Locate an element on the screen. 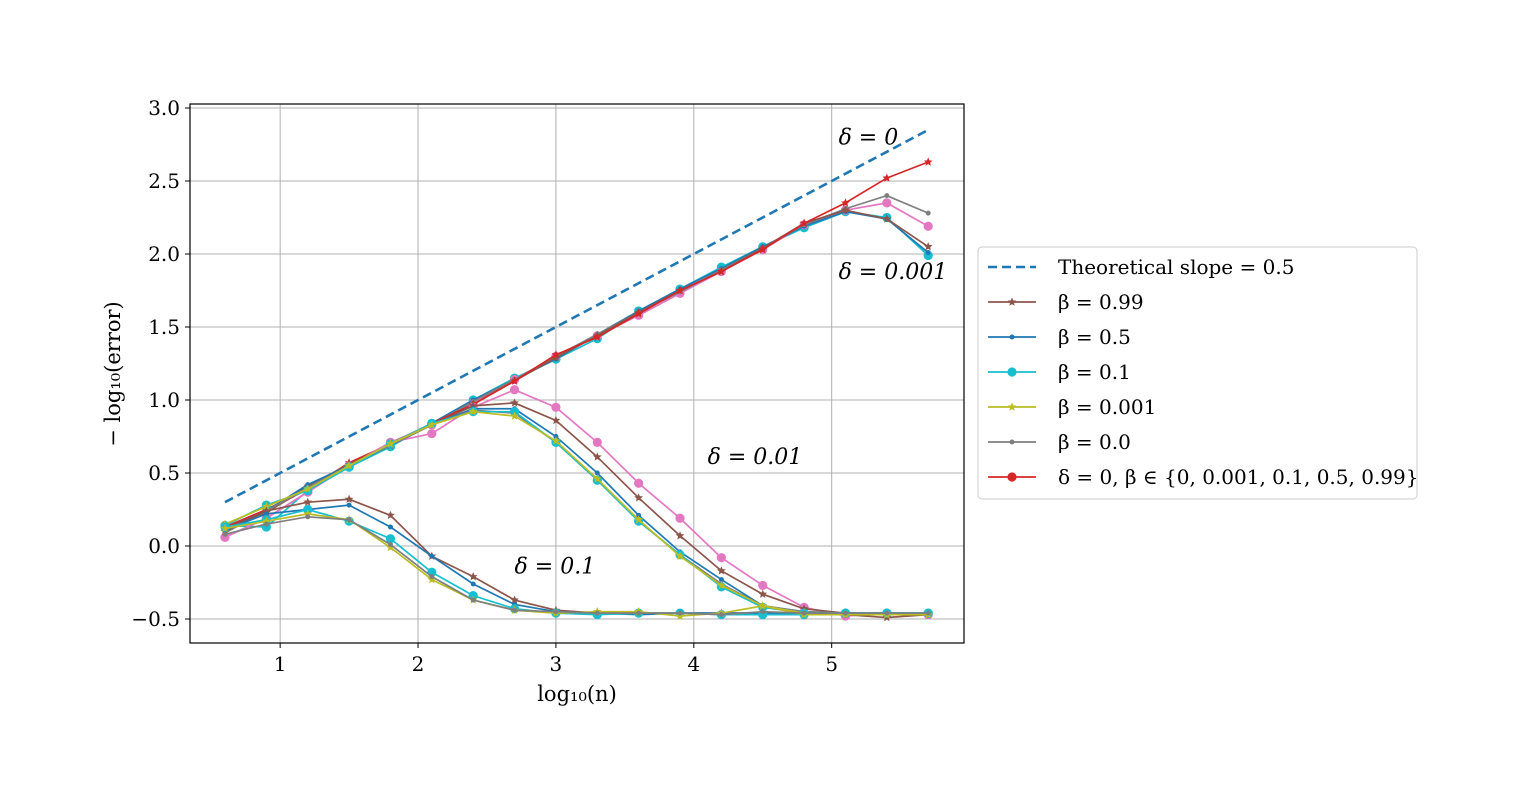 The width and height of the screenshot is (1518, 805). y-tick-label: 3.0 is located at coordinates (164, 108).